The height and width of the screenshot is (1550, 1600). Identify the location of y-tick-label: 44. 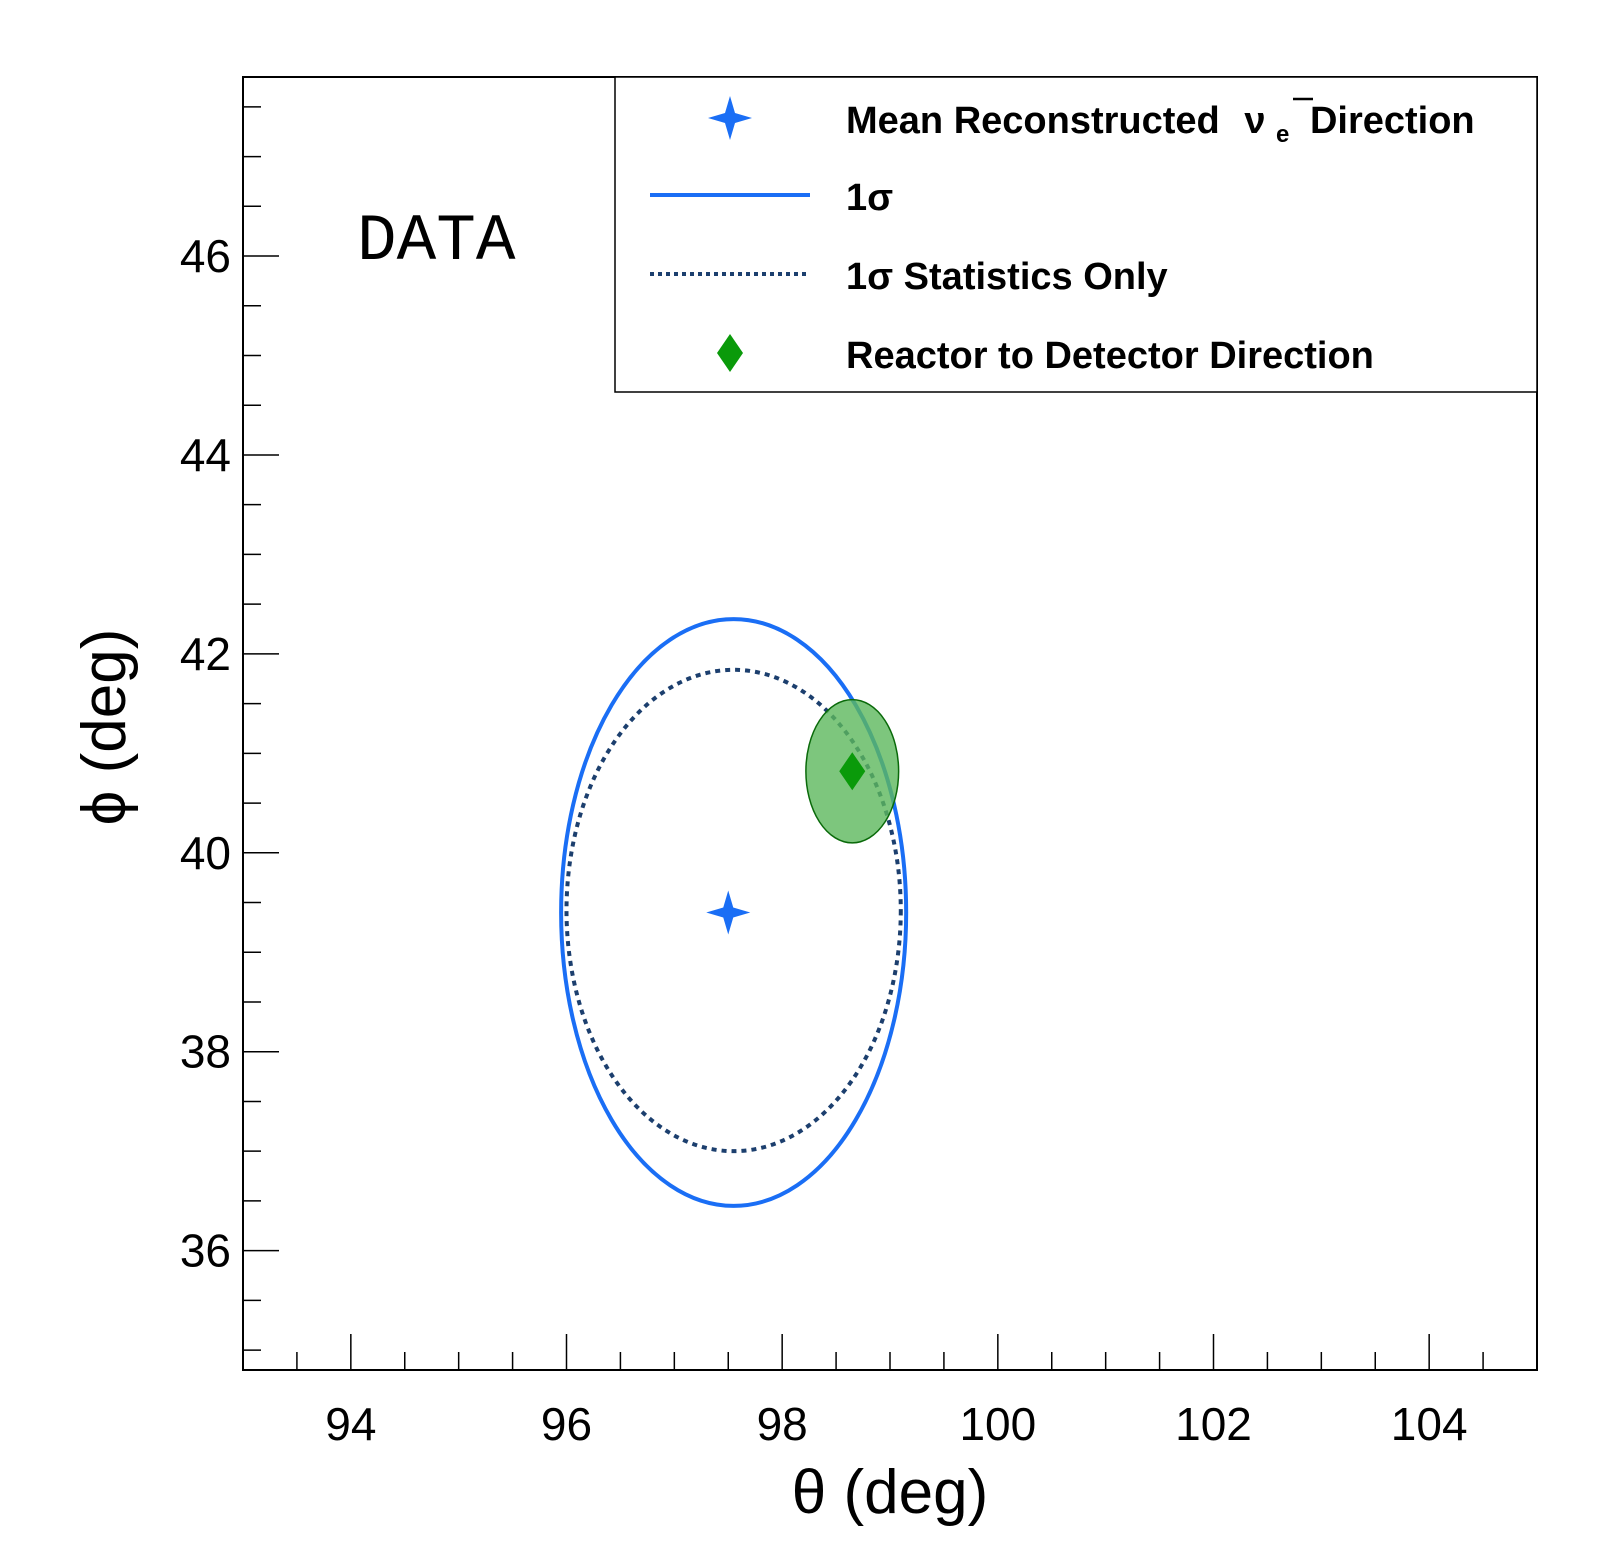
(205, 455).